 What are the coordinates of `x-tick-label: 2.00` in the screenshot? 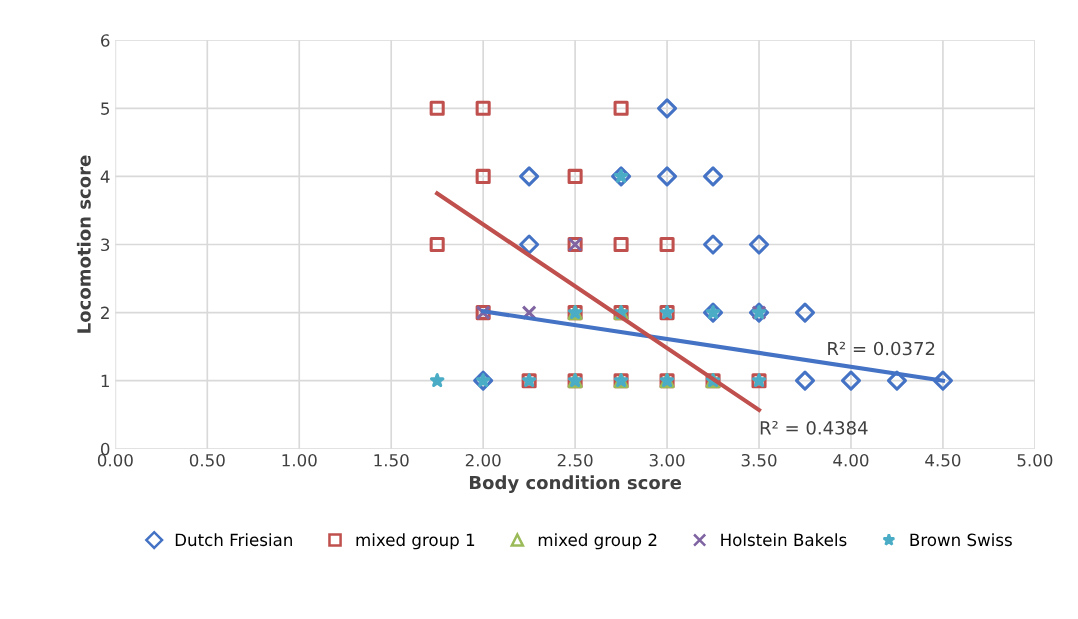 It's located at (483, 460).